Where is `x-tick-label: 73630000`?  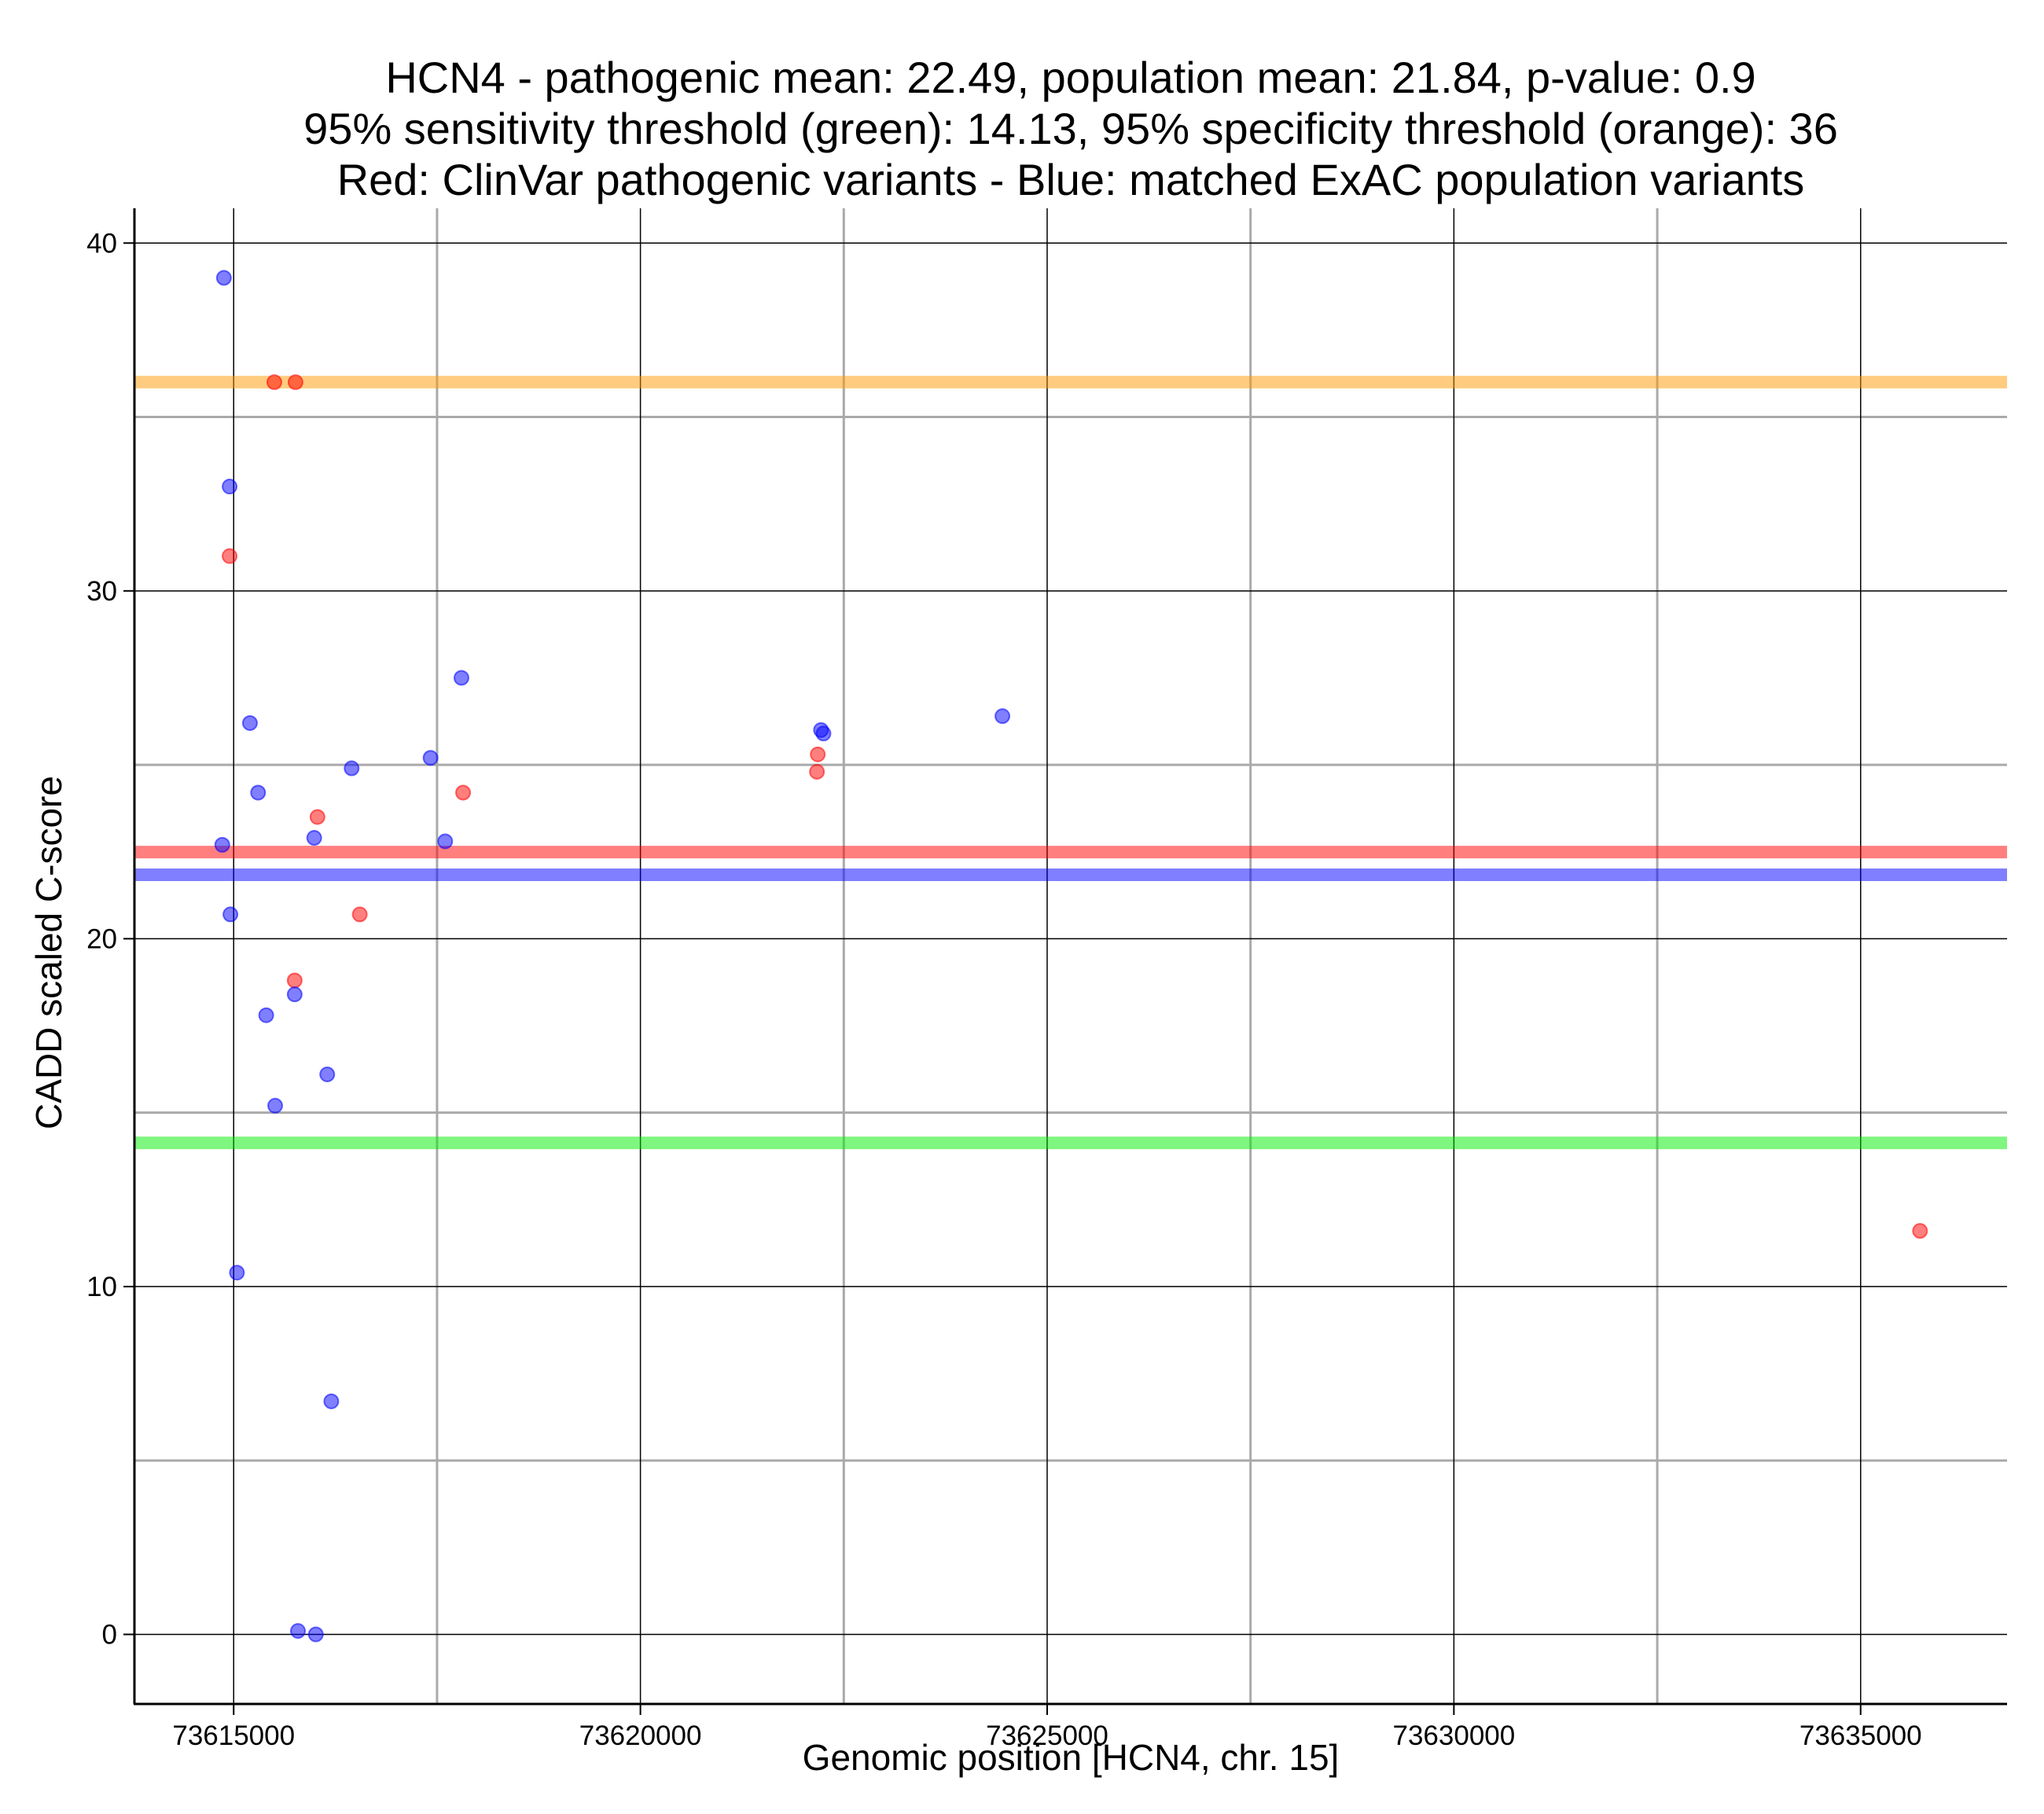
x-tick-label: 73630000 is located at coordinates (1455, 1735).